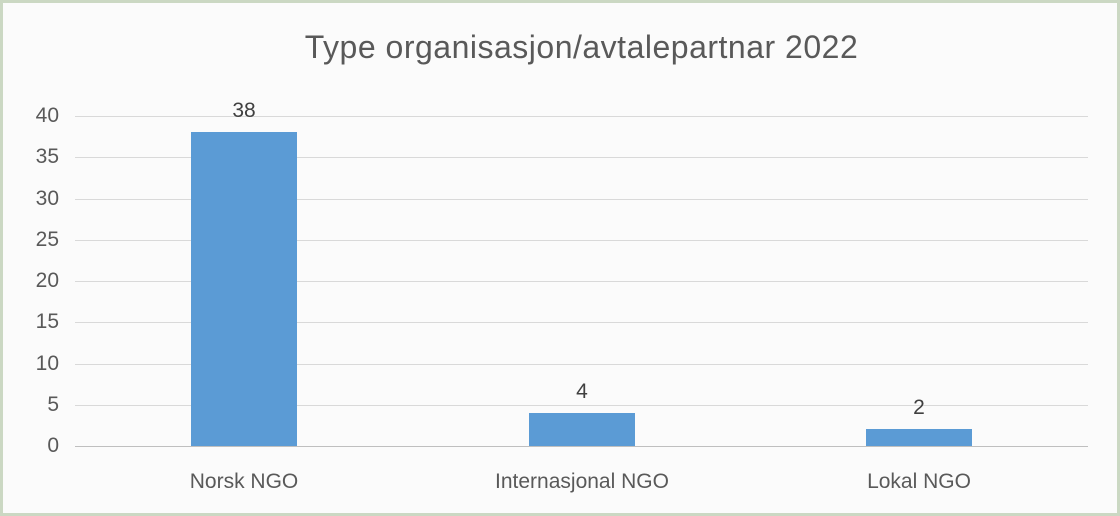 Image resolution: width=1120 pixels, height=516 pixels. What do you see at coordinates (47, 363) in the screenshot?
I see `y-tick-label: 10` at bounding box center [47, 363].